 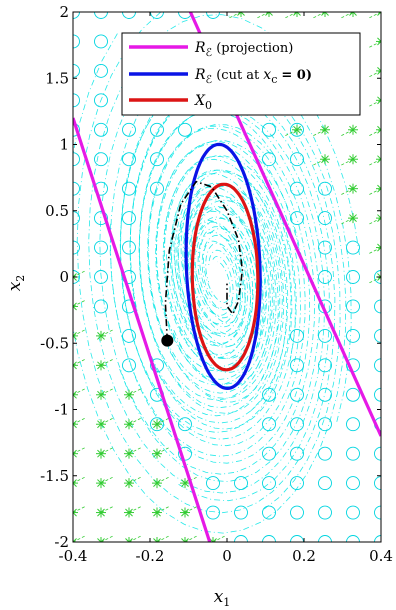 I want to click on y-tick-label: 1.5, so click(x=57, y=78).